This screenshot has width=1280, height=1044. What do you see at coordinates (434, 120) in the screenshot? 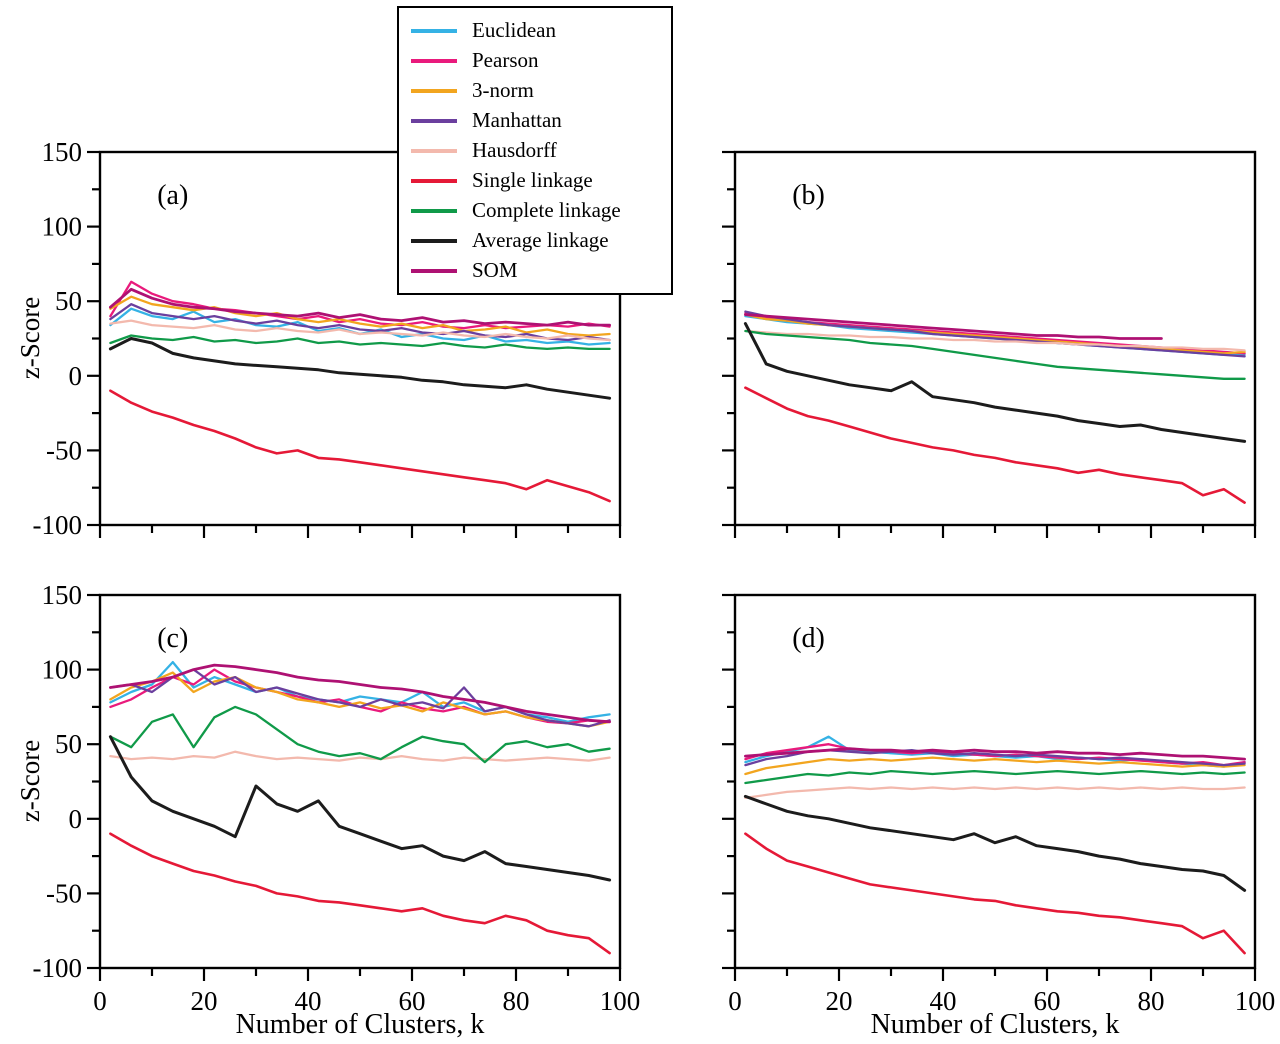
I see `legend-swatch-manhattan` at bounding box center [434, 120].